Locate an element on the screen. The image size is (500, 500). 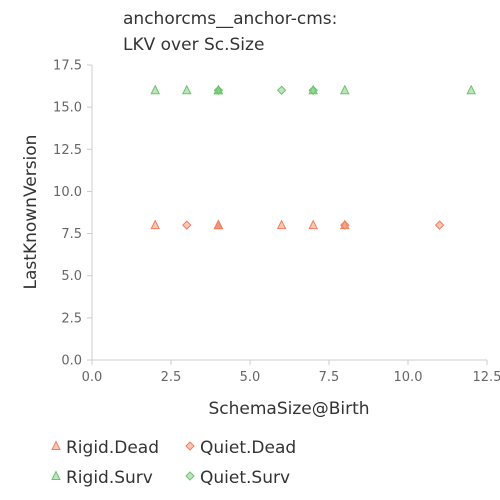
legend: Rigid.Dead Quiet.Dead Rigid.Surv Quiet.Surv is located at coordinates (173, 463).